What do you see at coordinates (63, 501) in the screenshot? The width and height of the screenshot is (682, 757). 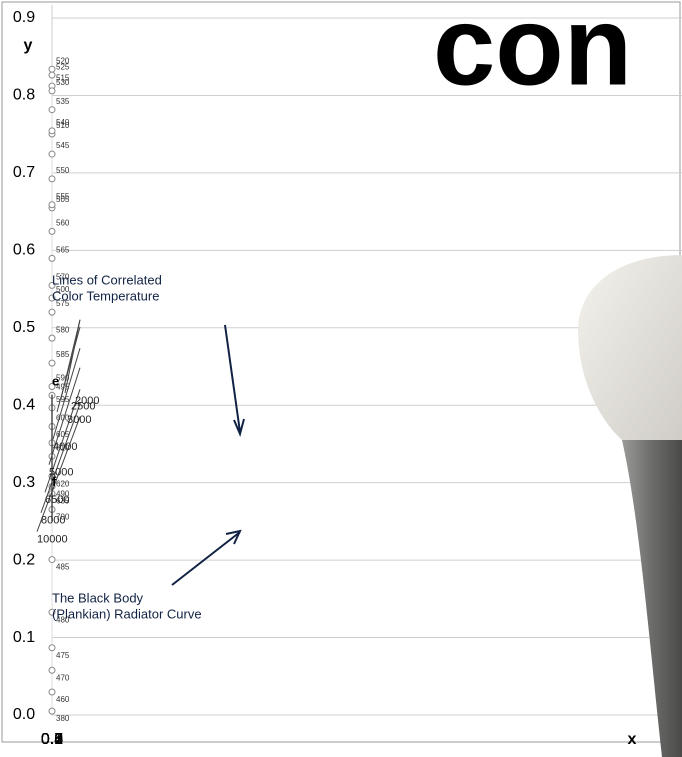 I see `wavelength-label: 635` at bounding box center [63, 501].